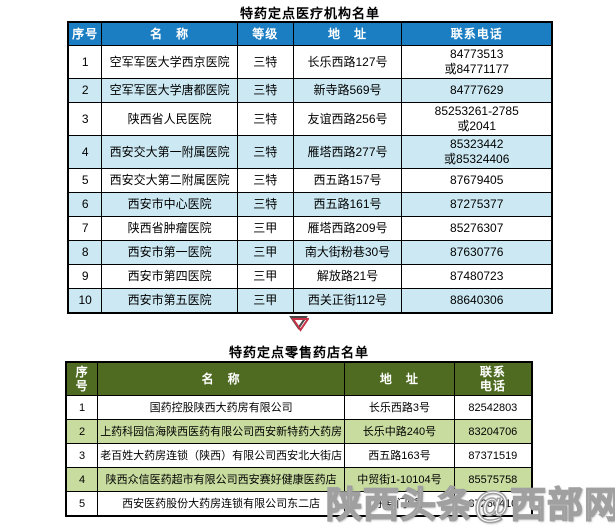 Image resolution: width=615 pixels, height=528 pixels. Describe the element at coordinates (493, 407) in the screenshot. I see `table-cell-phone: 82542803` at that location.